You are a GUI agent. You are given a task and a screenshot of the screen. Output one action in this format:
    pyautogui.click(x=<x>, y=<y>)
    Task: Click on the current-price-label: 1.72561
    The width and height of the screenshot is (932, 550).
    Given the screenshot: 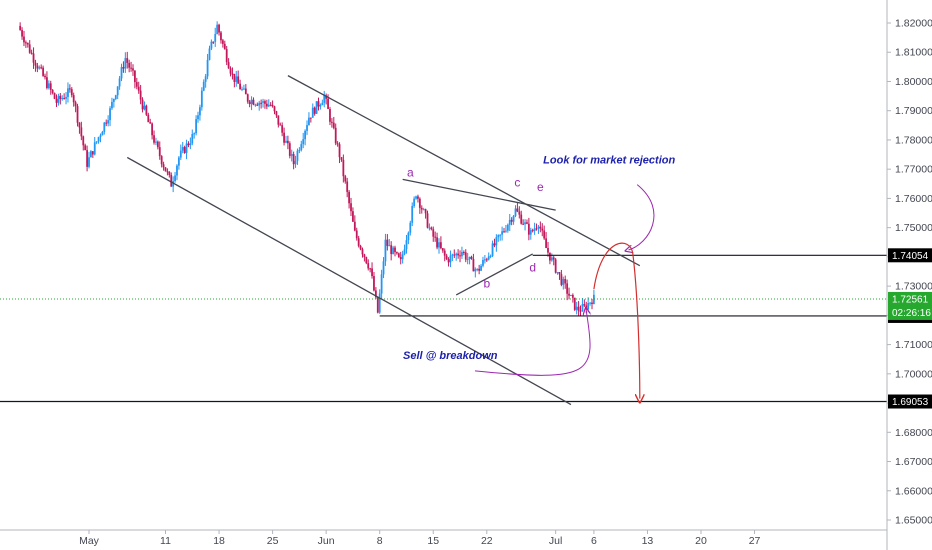 What is the action you would take?
    pyautogui.click(x=910, y=299)
    